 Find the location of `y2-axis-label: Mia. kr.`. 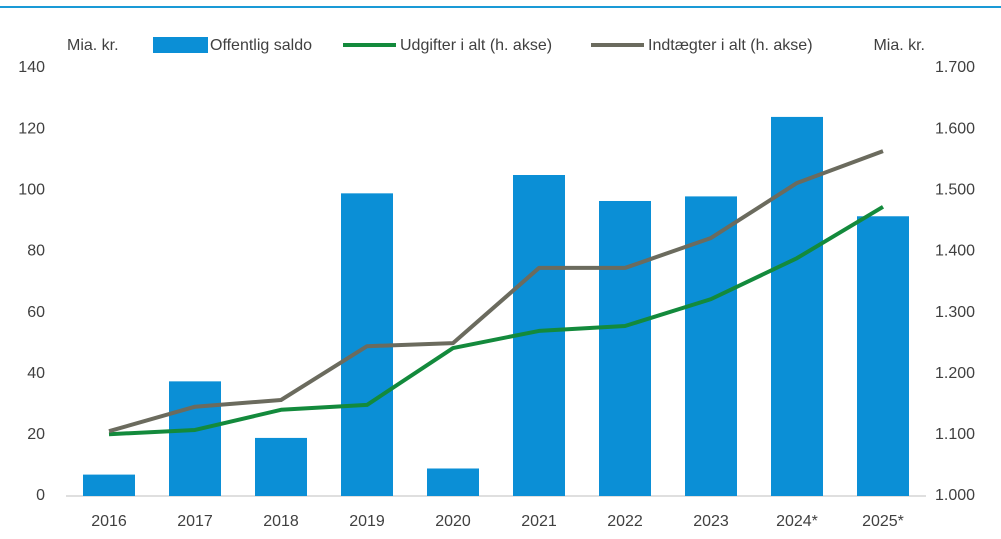

y2-axis-label: Mia. kr. is located at coordinates (899, 45).